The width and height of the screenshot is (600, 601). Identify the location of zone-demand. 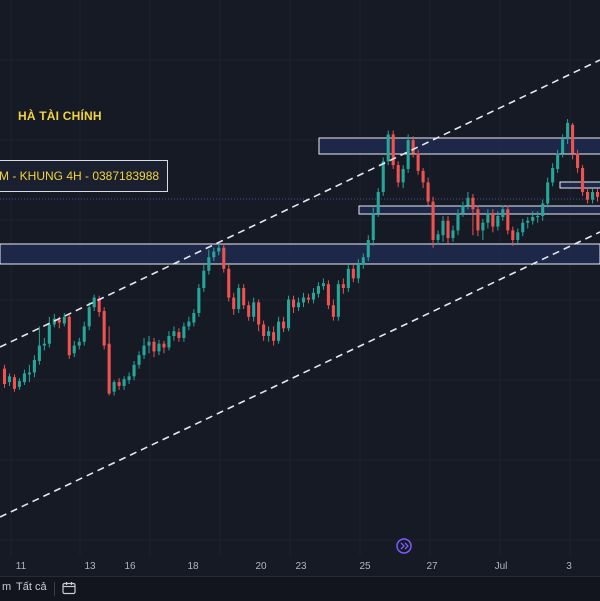
(300, 254).